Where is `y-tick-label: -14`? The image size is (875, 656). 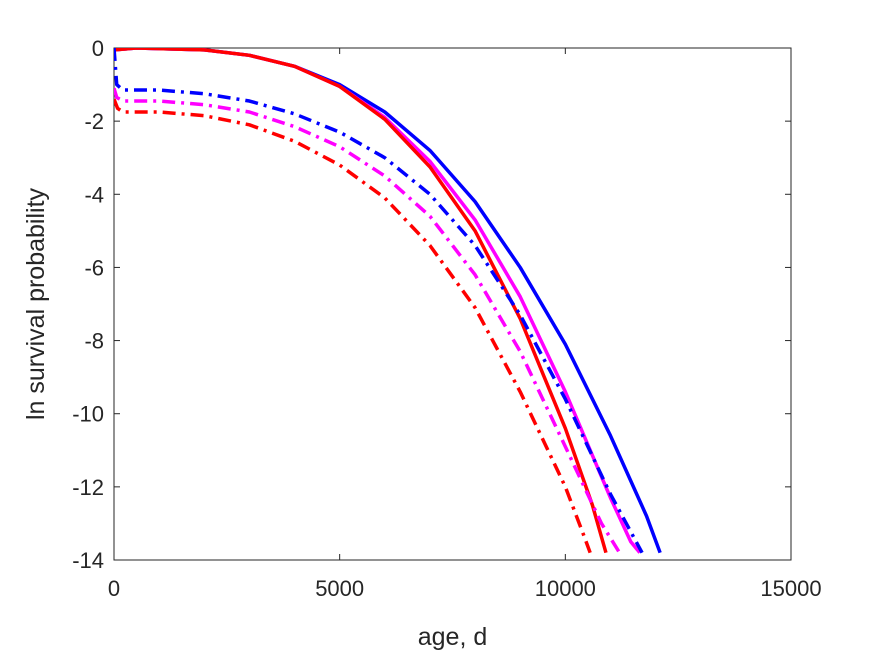
y-tick-label: -14 is located at coordinates (88, 560).